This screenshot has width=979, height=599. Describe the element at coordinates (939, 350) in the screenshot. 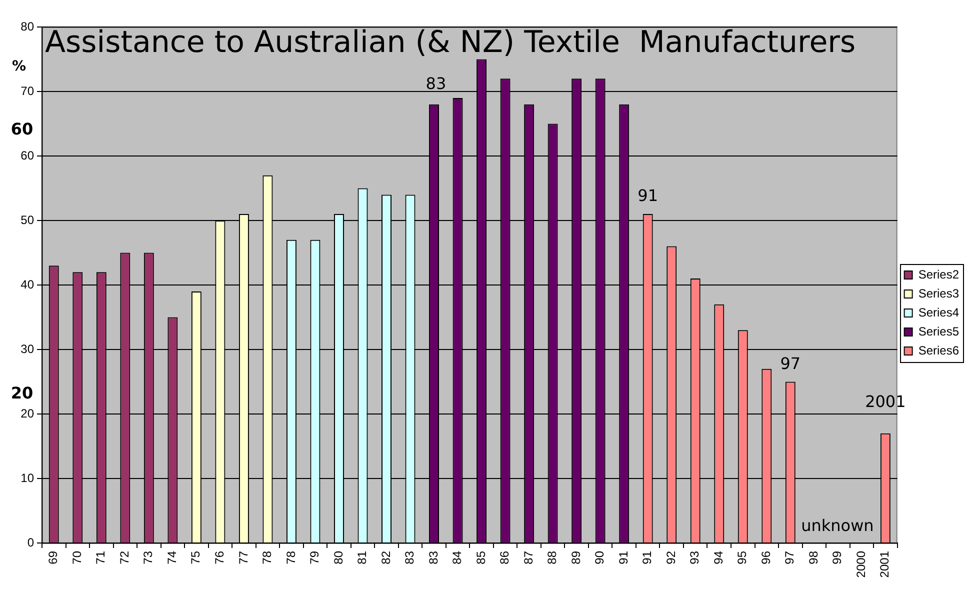

I see `legend-label: Series6` at that location.